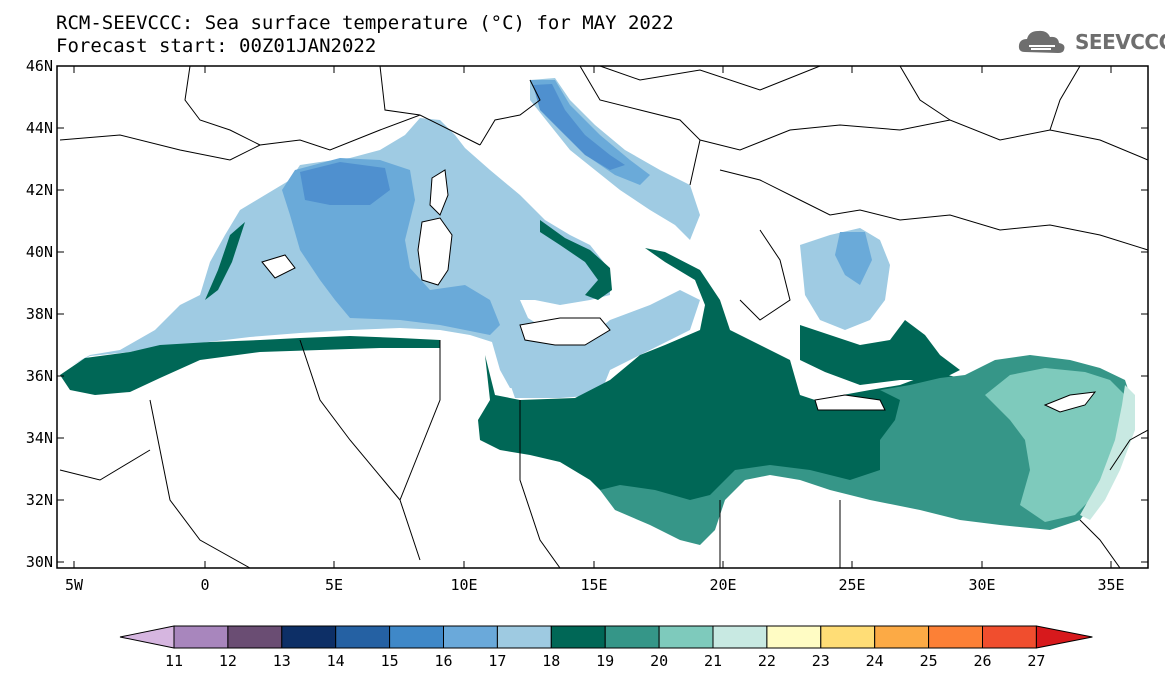 The height and width of the screenshot is (682, 1165). Describe the element at coordinates (228, 661) in the screenshot. I see `colorbar-label: 12` at that location.